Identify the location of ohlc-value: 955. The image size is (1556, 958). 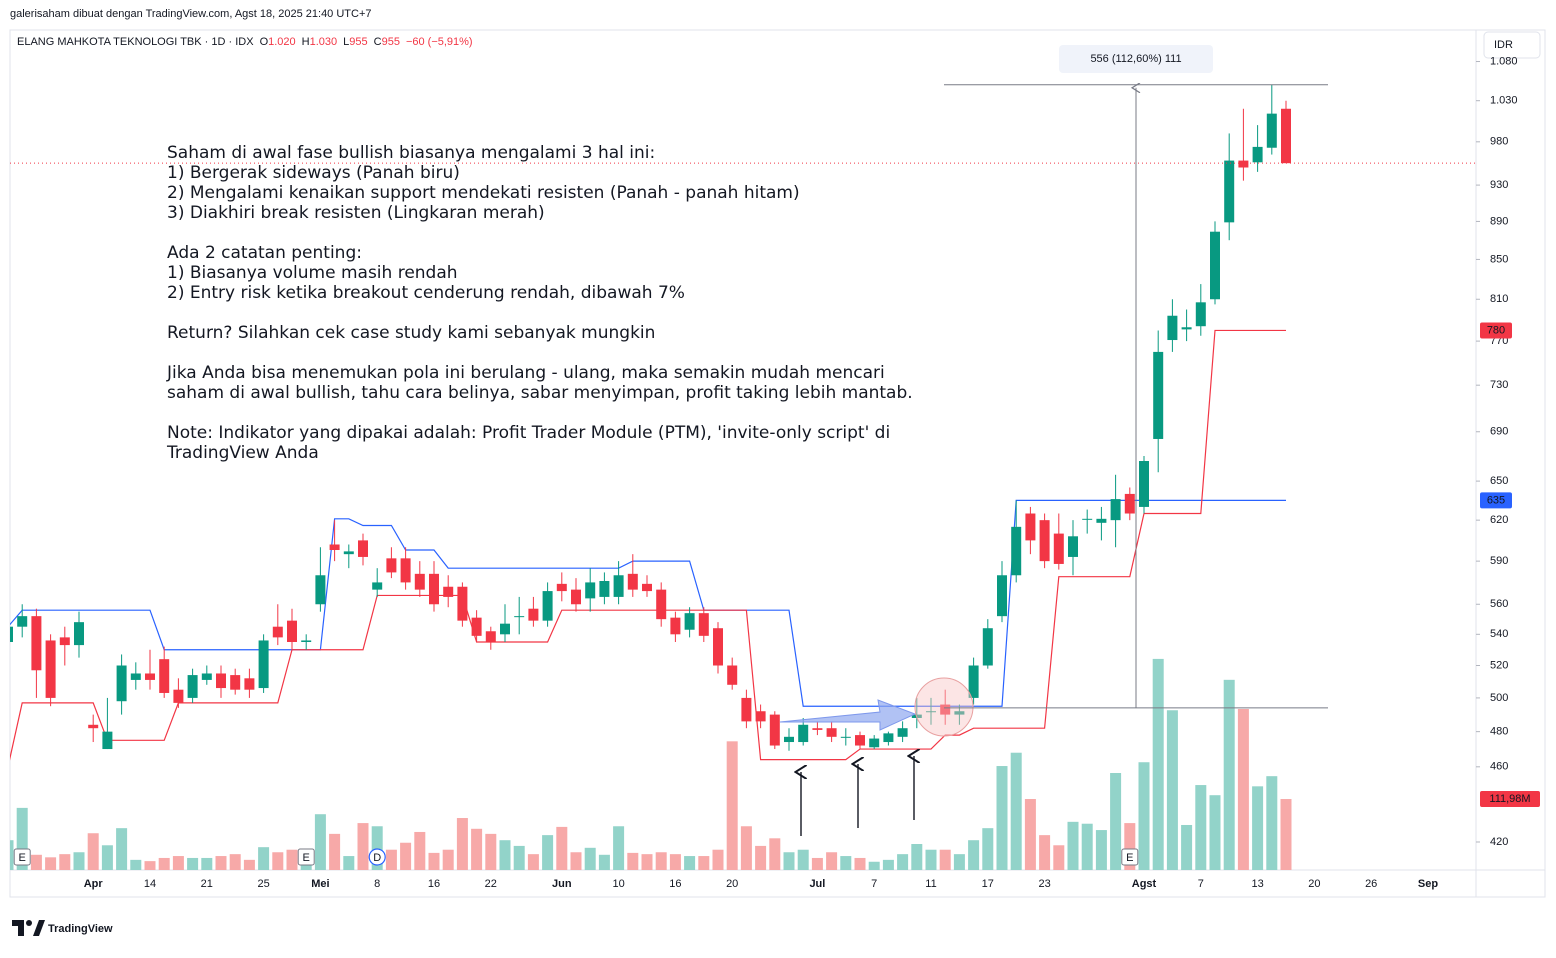
(358, 42).